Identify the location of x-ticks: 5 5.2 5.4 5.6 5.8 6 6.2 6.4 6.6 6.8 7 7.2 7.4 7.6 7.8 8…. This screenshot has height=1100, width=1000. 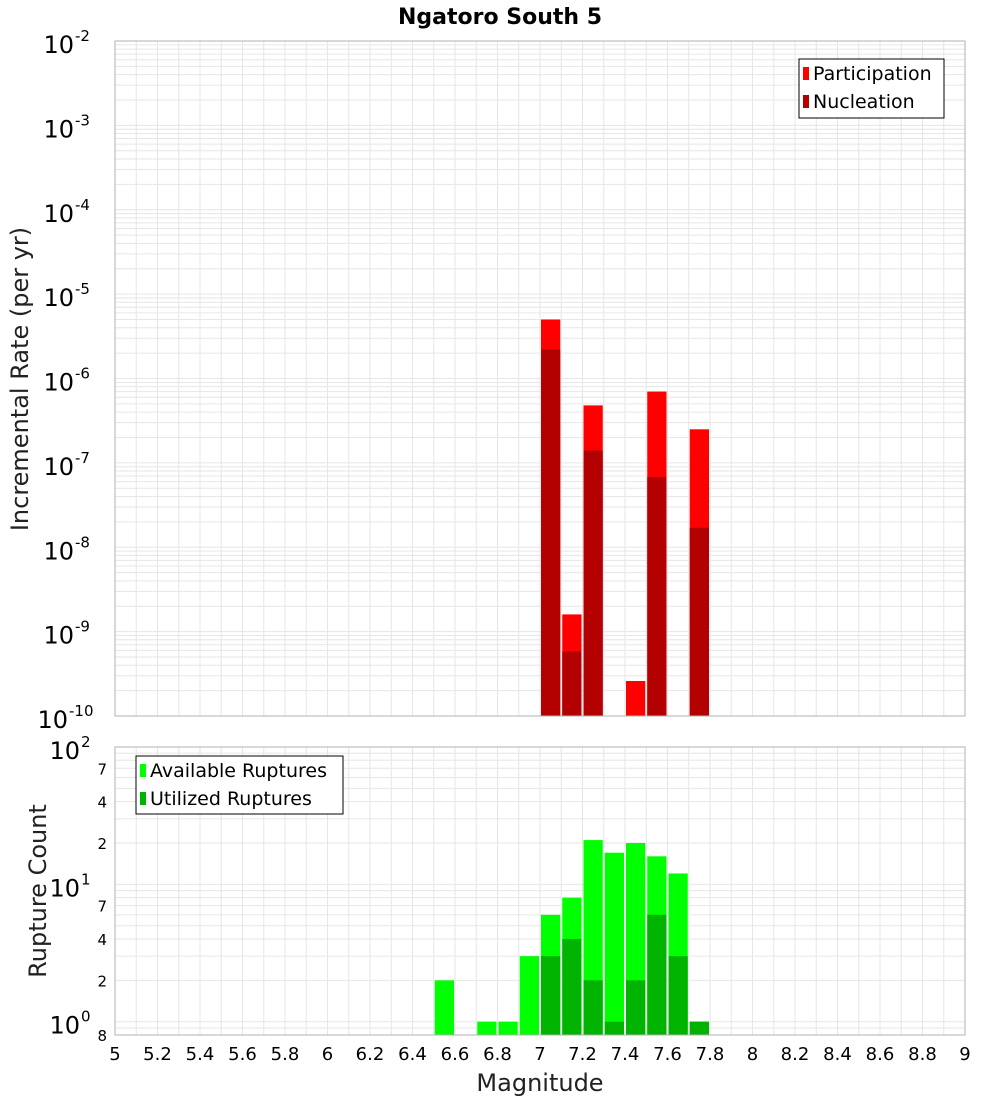
(539, 1054).